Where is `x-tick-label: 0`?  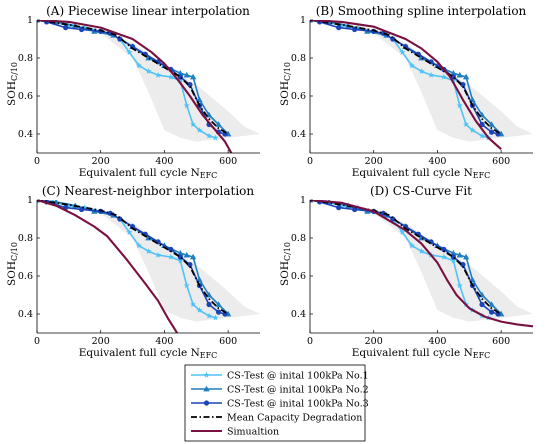
x-tick-label: 0 is located at coordinates (37, 341).